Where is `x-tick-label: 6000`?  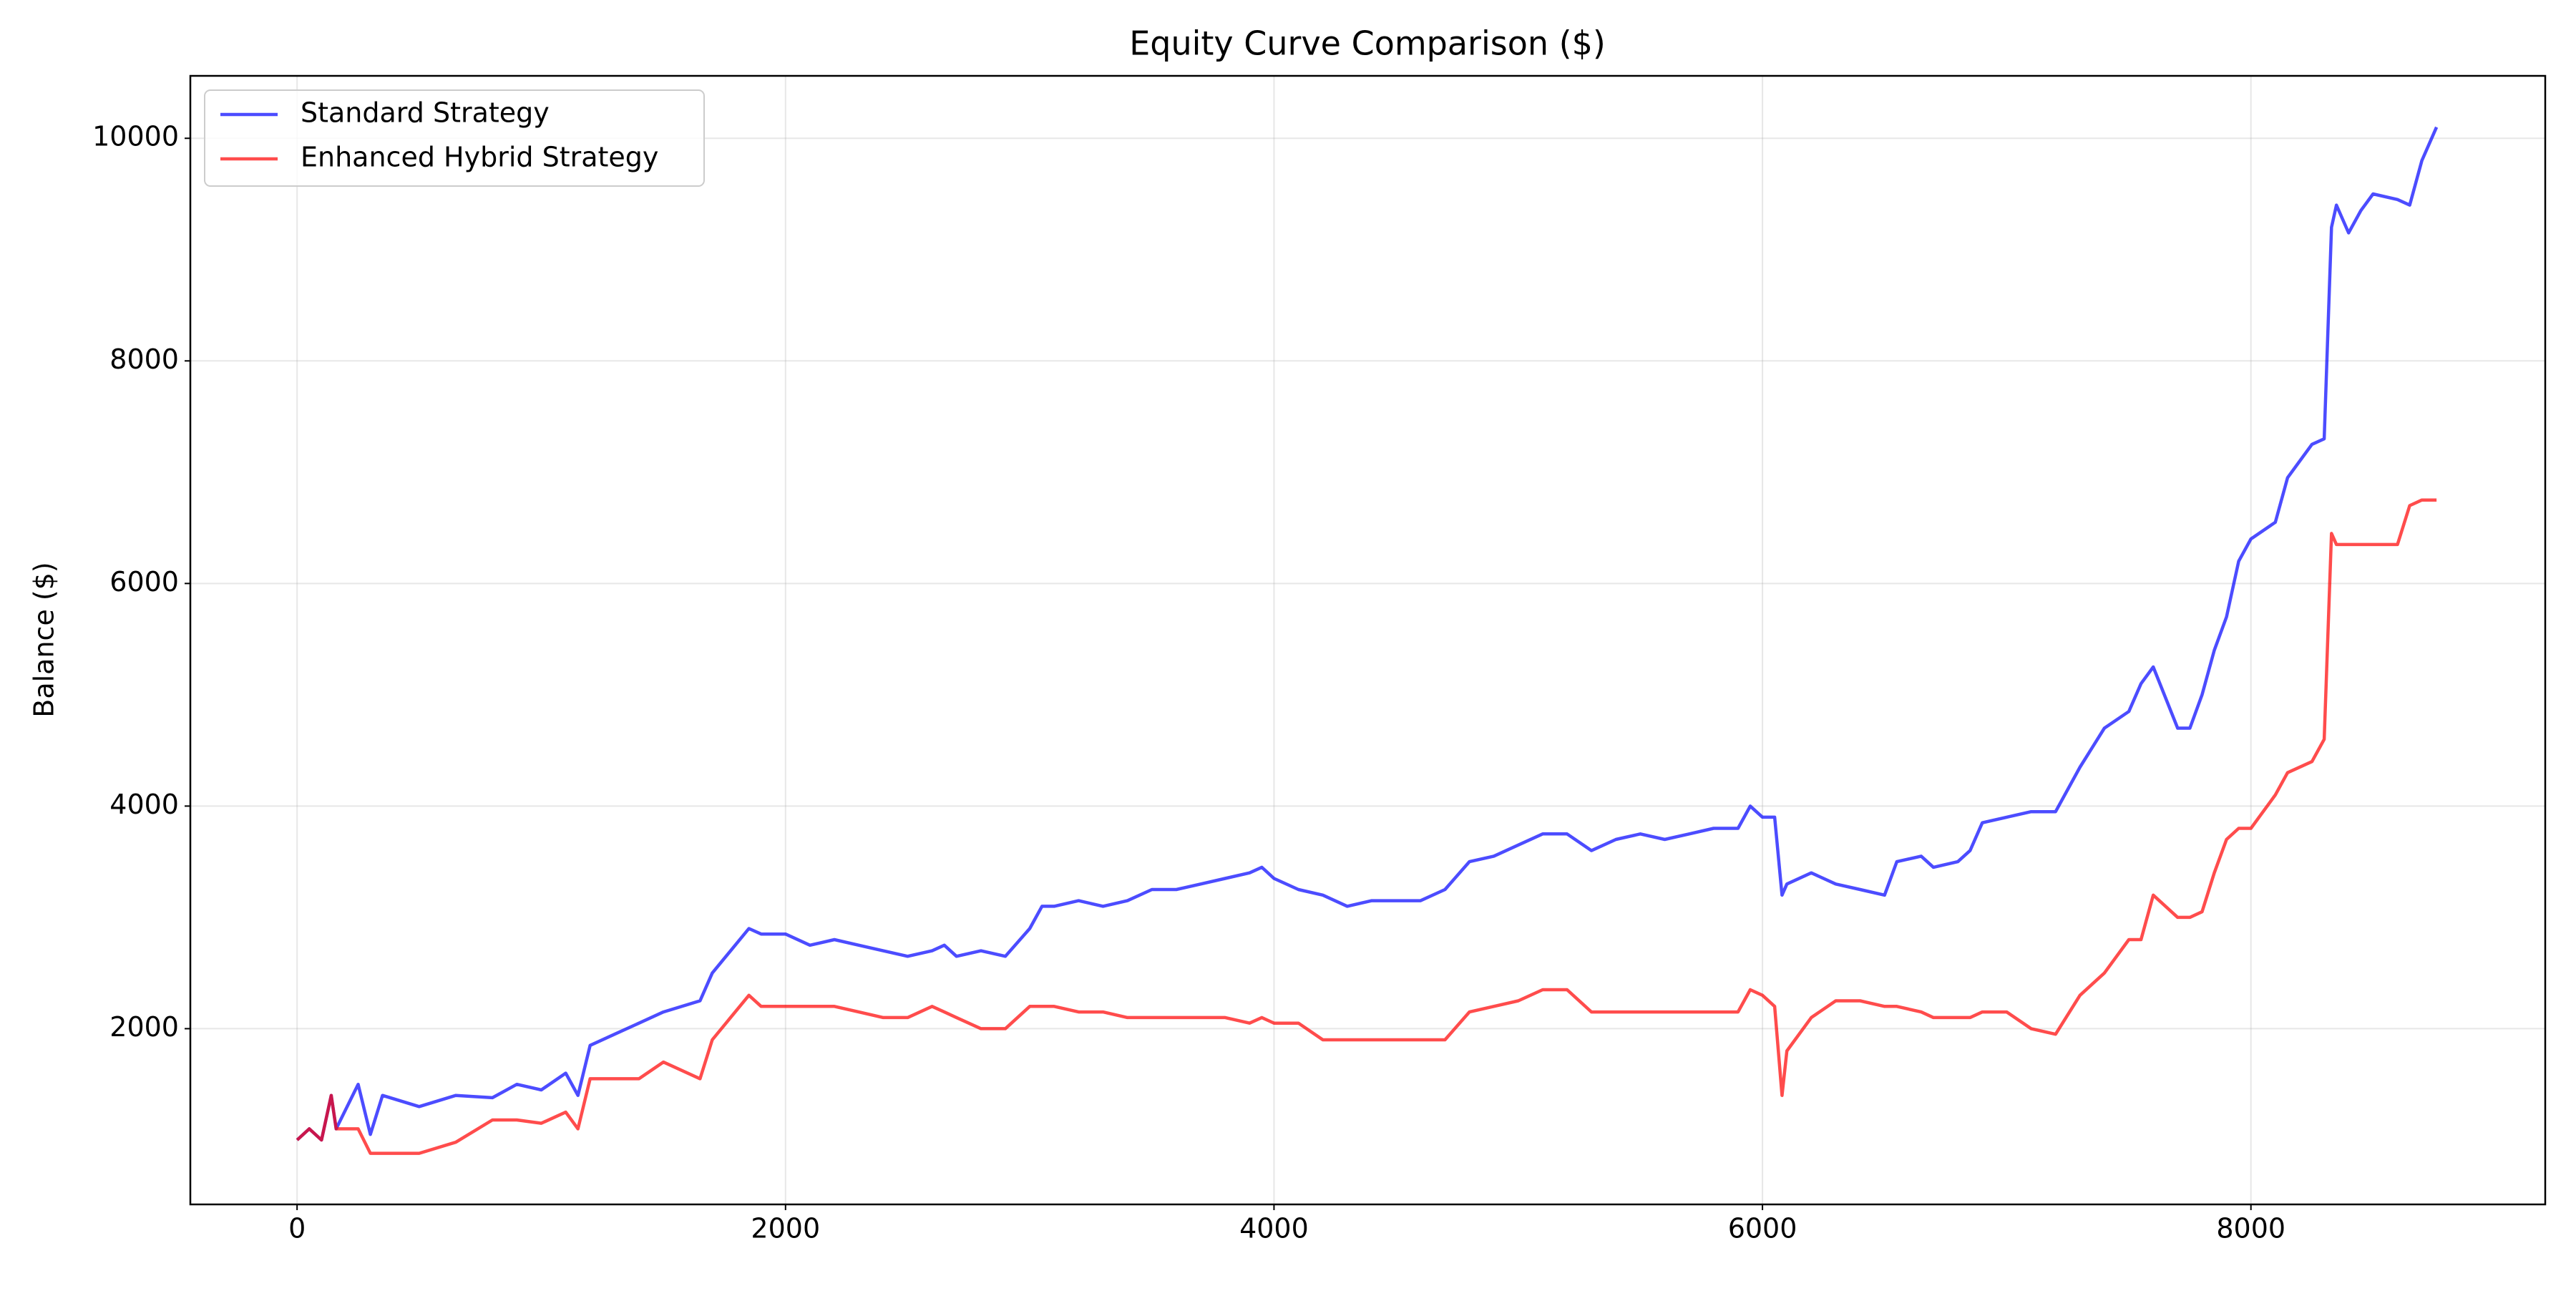
x-tick-label: 6000 is located at coordinates (1762, 1228).